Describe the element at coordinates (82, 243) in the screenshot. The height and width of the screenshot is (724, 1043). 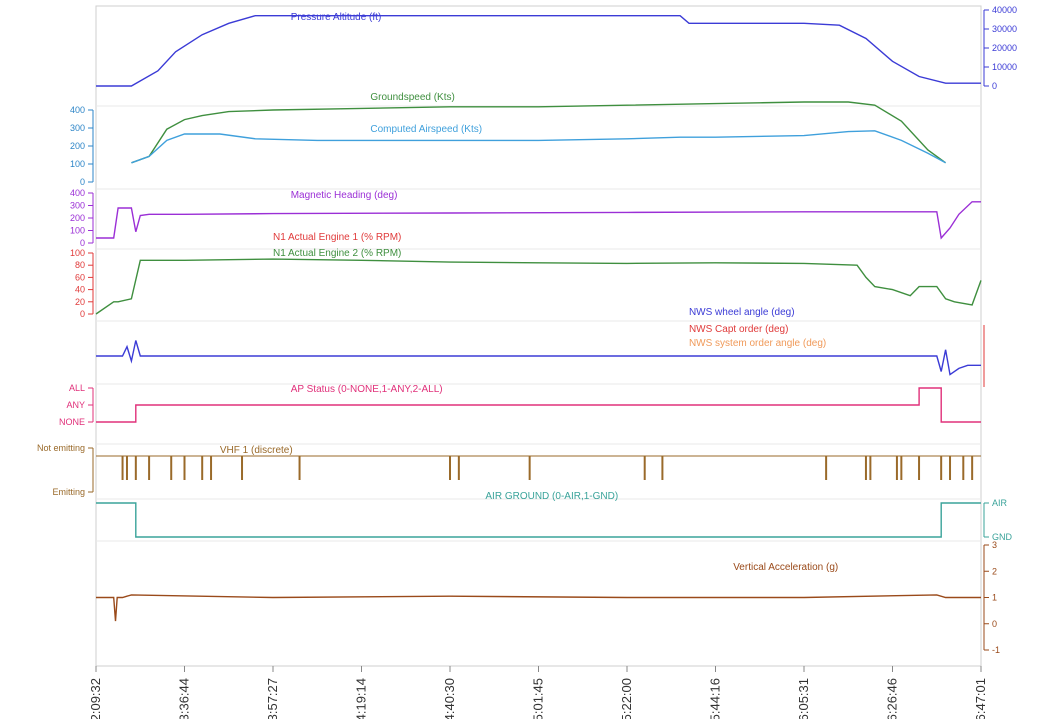
I see `heading-tick-label: 0` at that location.